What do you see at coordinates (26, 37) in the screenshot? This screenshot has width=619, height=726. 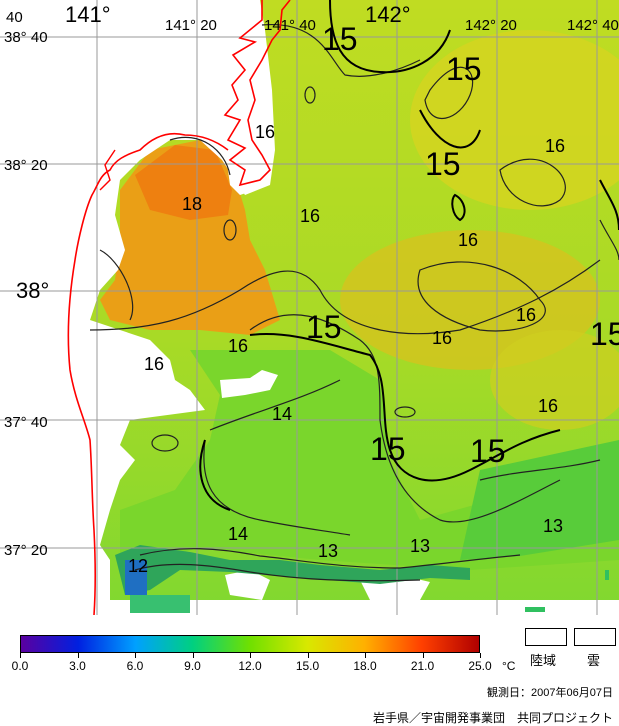 I see `lat-label-38-40: 38° 40` at bounding box center [26, 37].